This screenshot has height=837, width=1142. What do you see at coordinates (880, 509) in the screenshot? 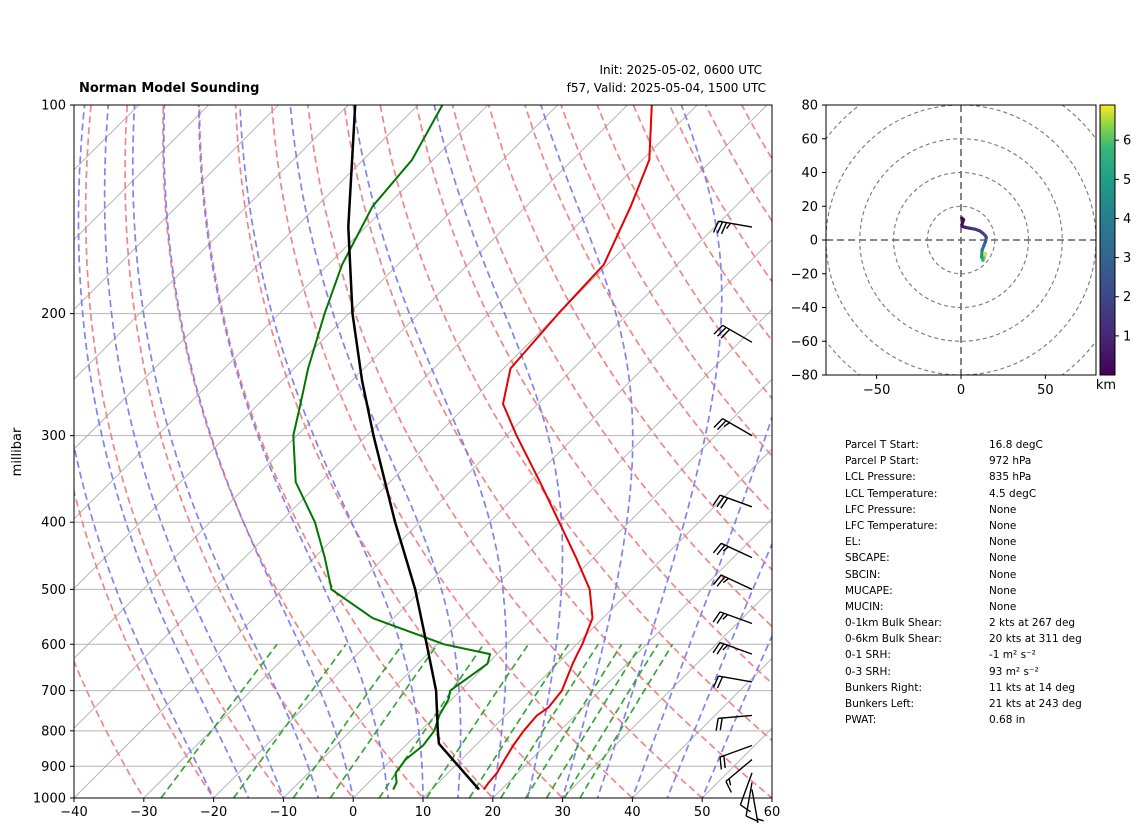
I see `stat-label: LFC Pressure:` at bounding box center [880, 509].